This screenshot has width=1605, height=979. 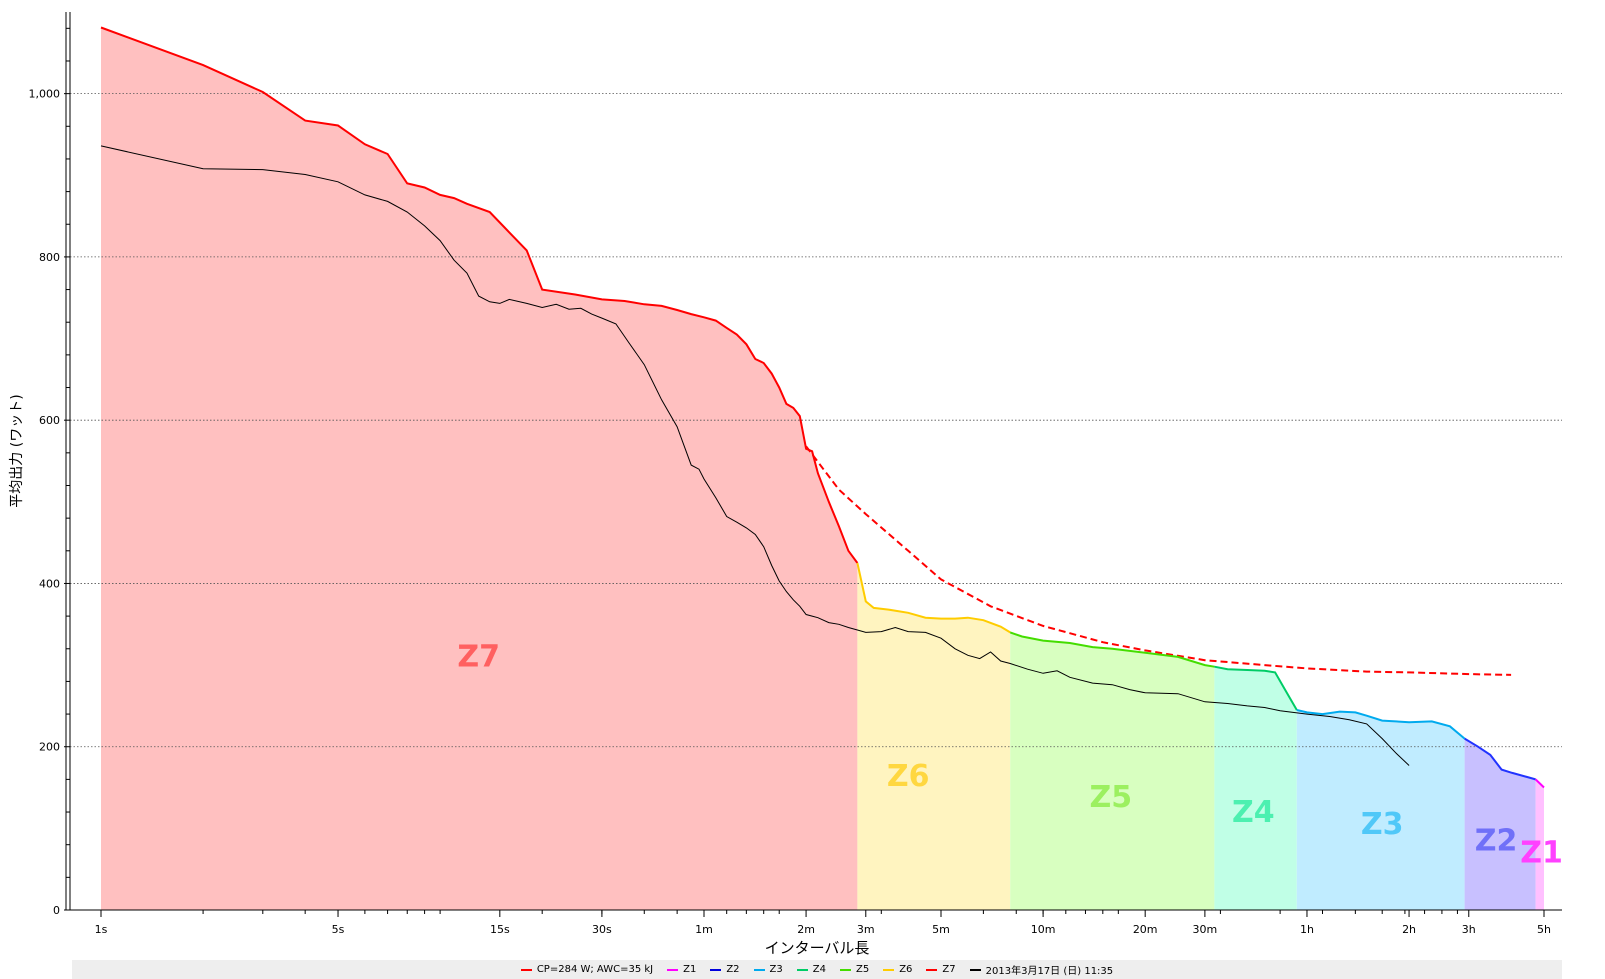 I want to click on zone-fill-z2, so click(x=1500, y=824).